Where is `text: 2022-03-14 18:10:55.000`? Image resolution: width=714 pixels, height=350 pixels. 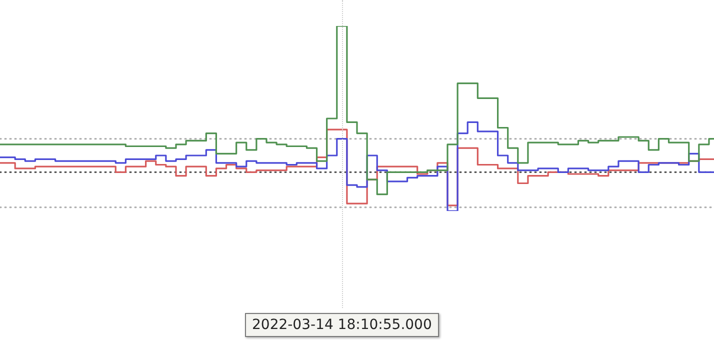 text: 2022-03-14 18:10:55.000 is located at coordinates (342, 325).